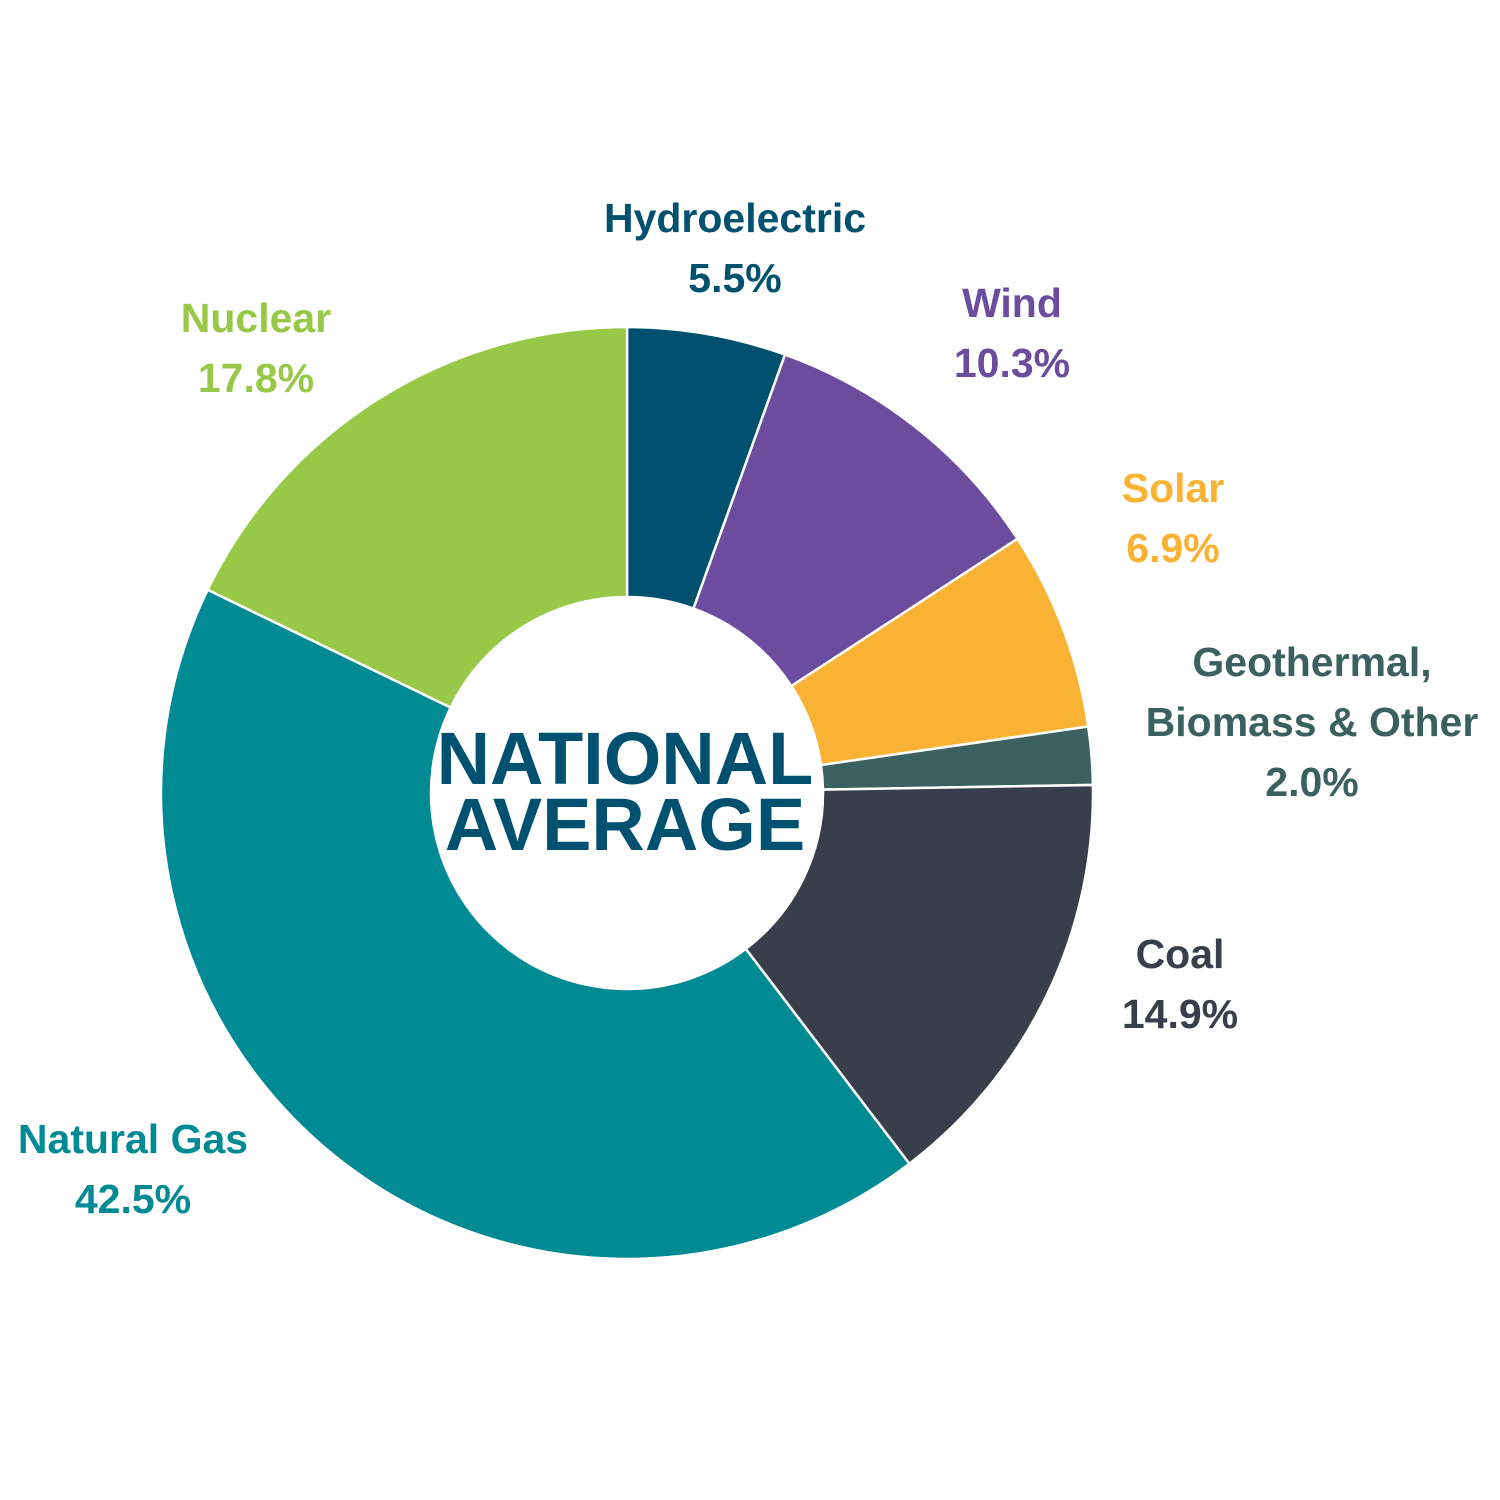  What do you see at coordinates (855, 520) in the screenshot?
I see `slice-wind` at bounding box center [855, 520].